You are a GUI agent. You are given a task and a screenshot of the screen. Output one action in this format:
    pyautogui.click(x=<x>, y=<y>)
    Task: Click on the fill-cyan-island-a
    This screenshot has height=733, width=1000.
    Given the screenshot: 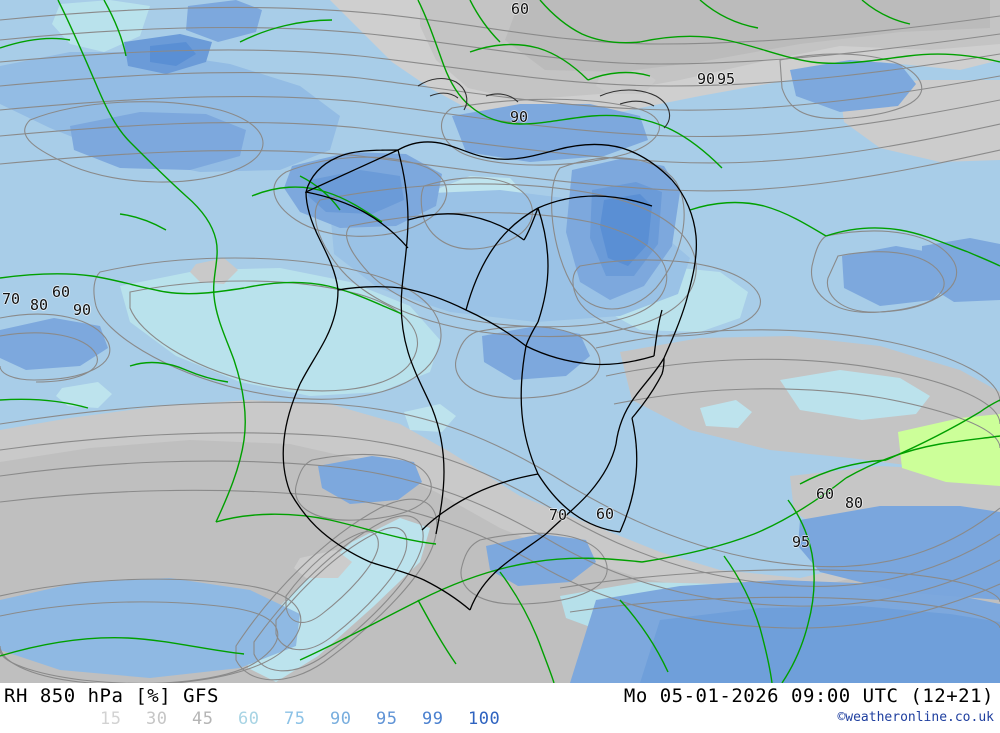 What is the action you would take?
    pyautogui.click(x=84, y=395)
    